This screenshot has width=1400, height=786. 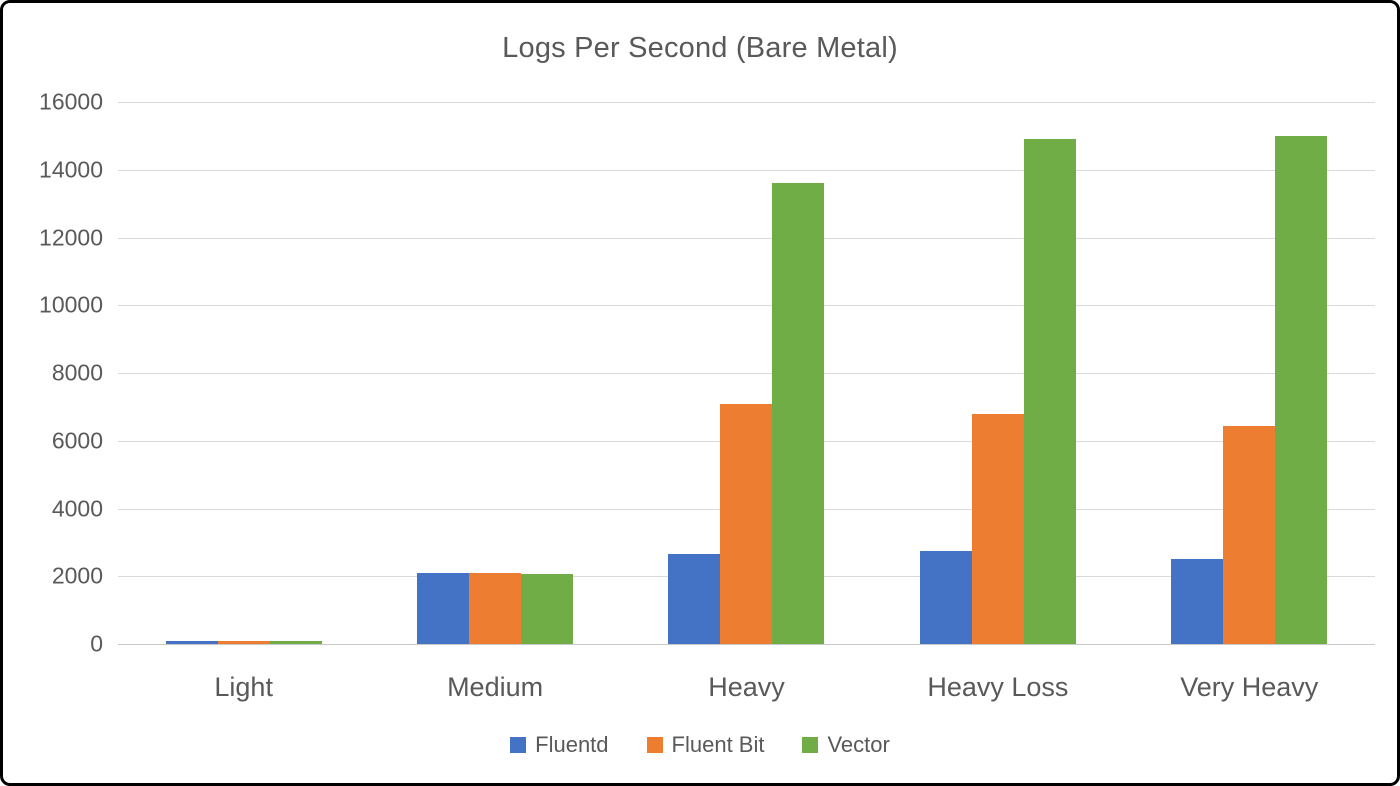 I want to click on y-tick-label-14000: 14000, so click(x=71, y=169).